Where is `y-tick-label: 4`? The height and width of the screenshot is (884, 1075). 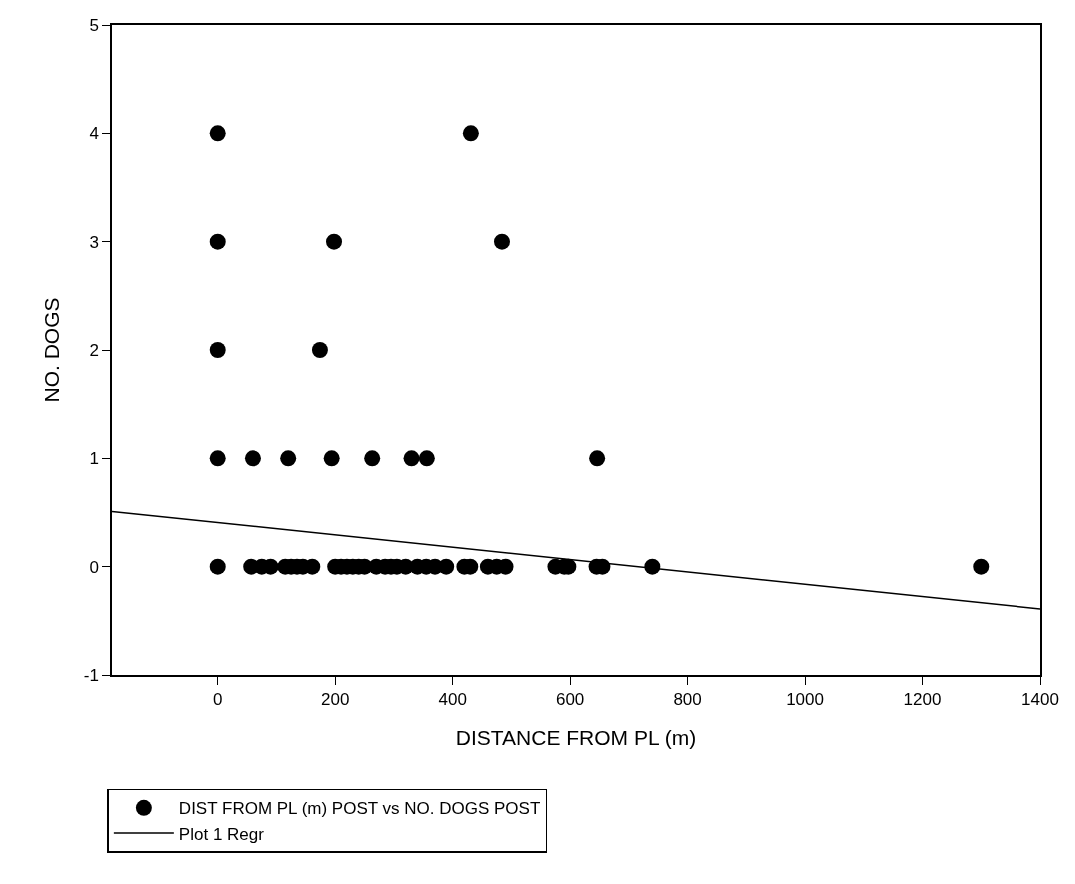
y-tick-label: 4 is located at coordinates (94, 134).